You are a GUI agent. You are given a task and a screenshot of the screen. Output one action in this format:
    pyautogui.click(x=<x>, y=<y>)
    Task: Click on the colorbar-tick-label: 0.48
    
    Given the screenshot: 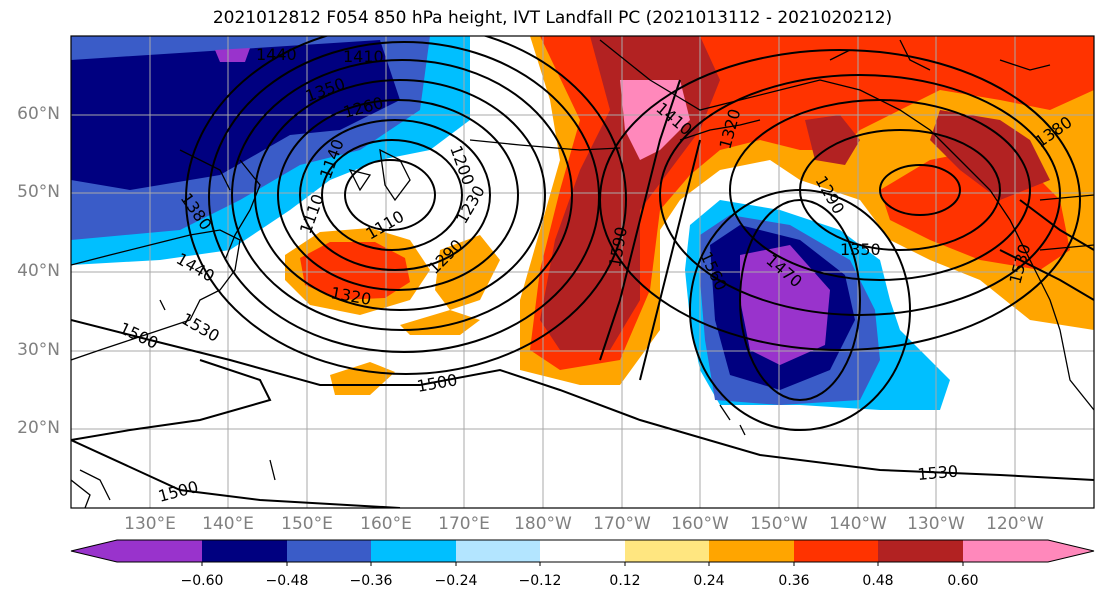 What is the action you would take?
    pyautogui.click(x=878, y=581)
    